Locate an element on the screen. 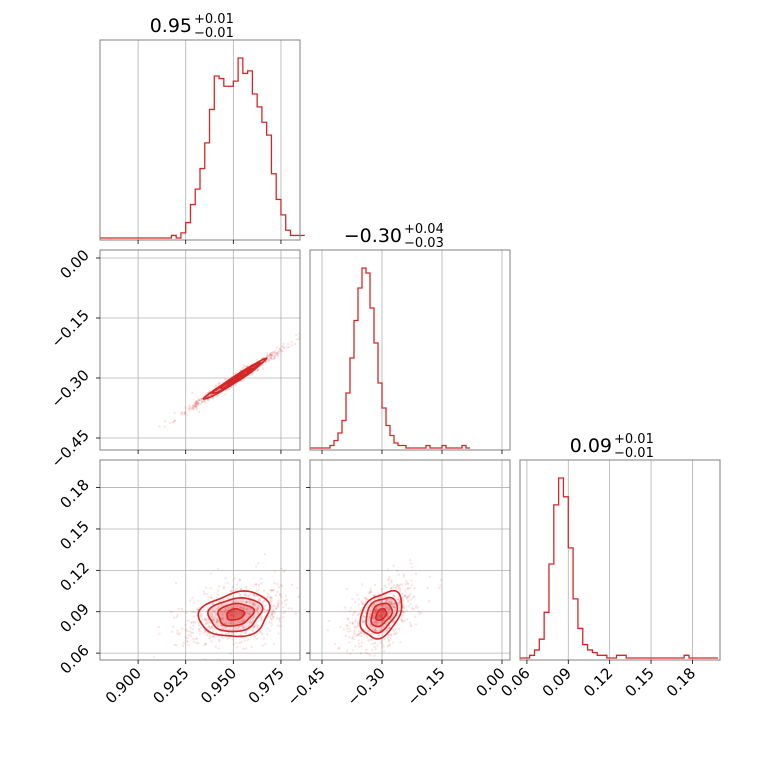 This screenshot has height=760, width=760. x-tick-label: 0.950 is located at coordinates (218, 685).